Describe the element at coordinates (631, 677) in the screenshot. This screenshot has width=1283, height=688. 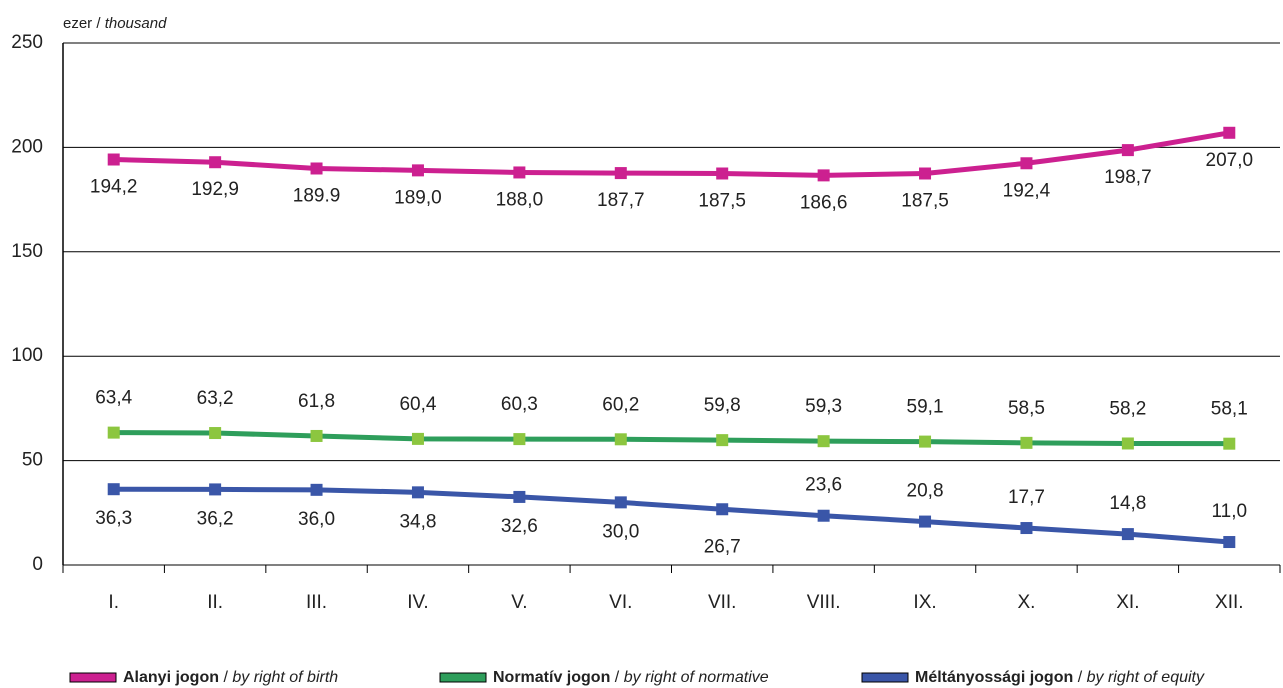
I see `legend-label: Normatív jogon / by right of normative` at that location.